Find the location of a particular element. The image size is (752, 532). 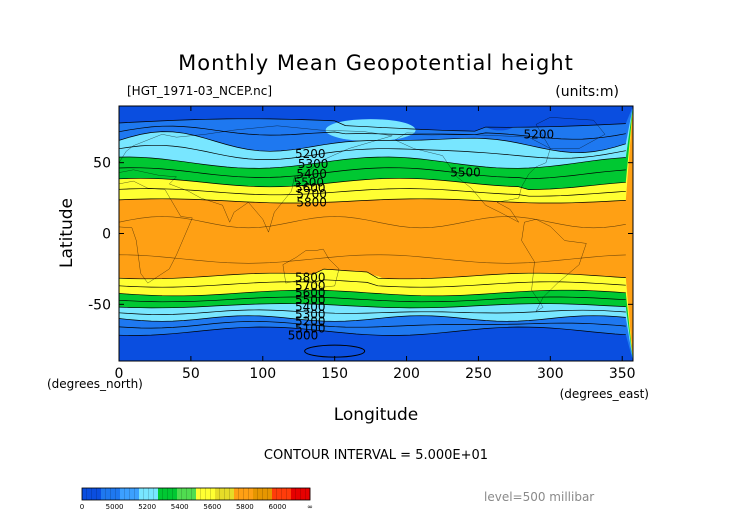

contour-label-14: 5300 is located at coordinates (310, 314).